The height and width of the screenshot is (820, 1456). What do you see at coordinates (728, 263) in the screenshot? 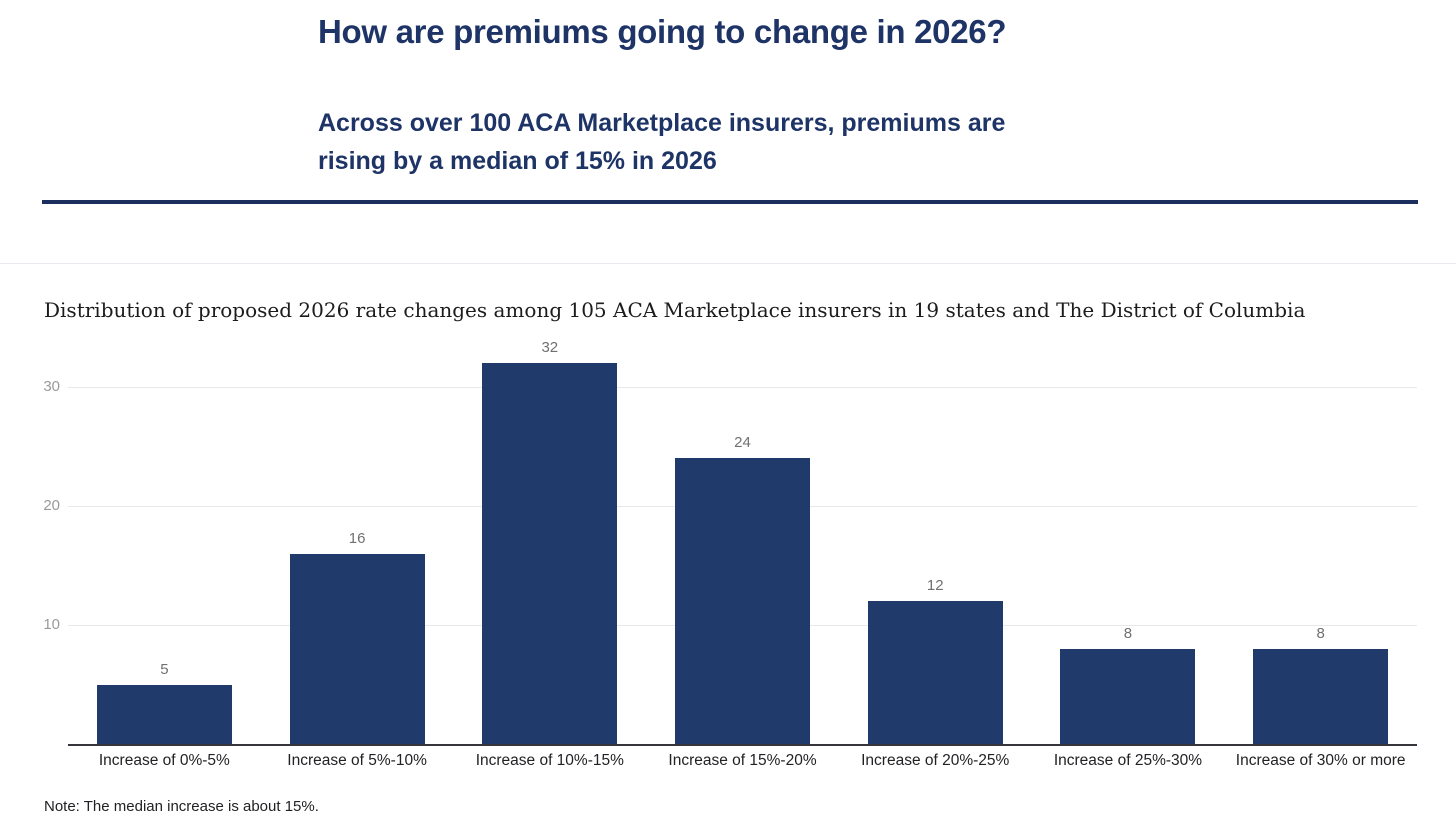
I see `section-divider-rule` at bounding box center [728, 263].